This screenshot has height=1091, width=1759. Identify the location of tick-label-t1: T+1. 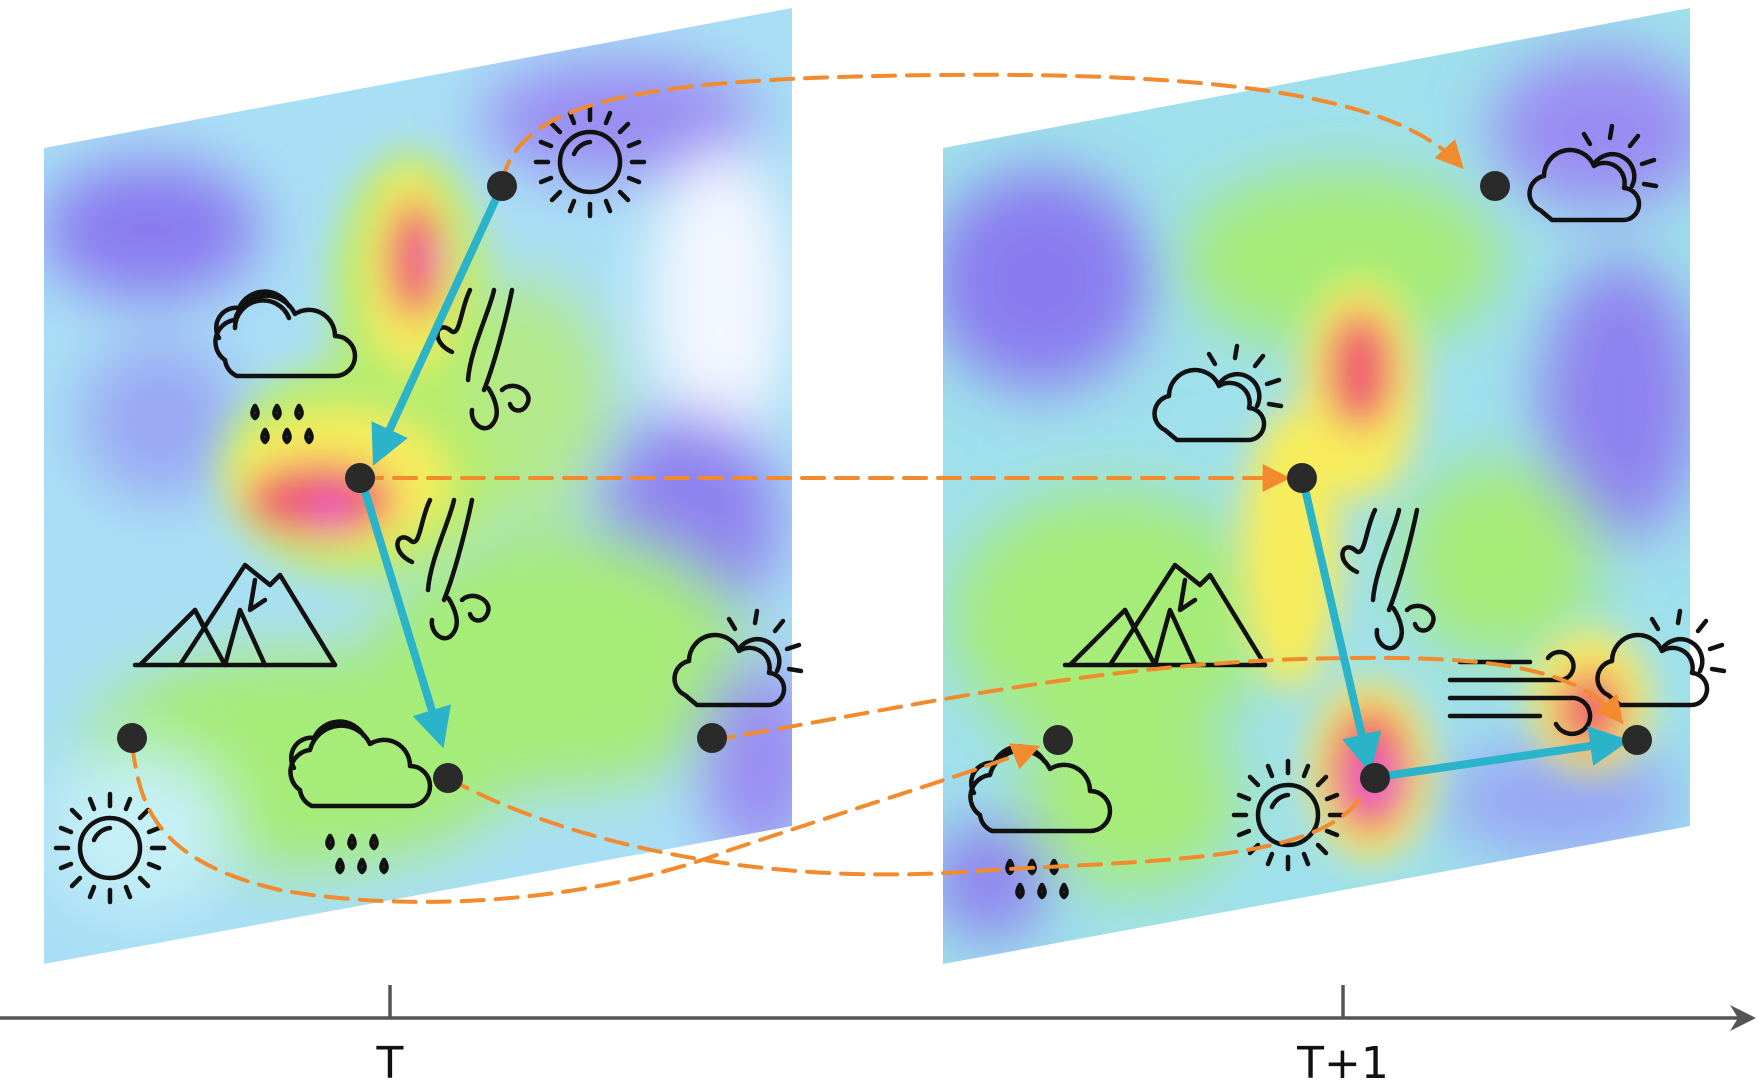
(1342, 1063).